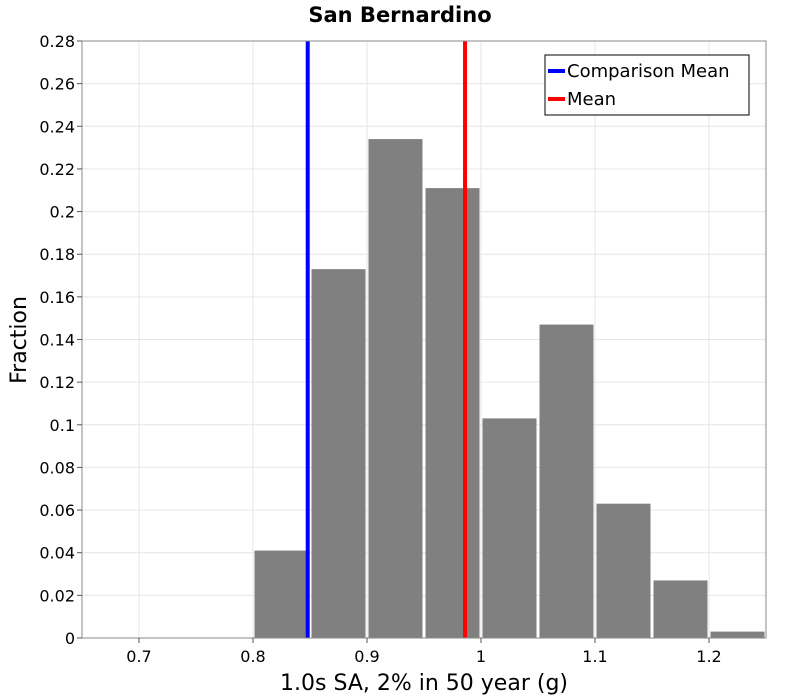 This screenshot has width=800, height=700. What do you see at coordinates (138, 656) in the screenshot?
I see `x-tick-label: 0.7` at bounding box center [138, 656].